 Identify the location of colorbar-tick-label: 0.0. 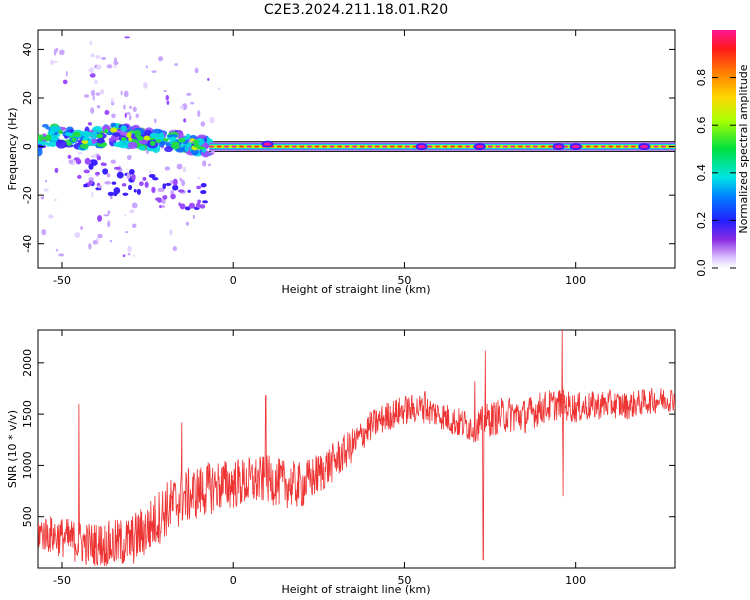
(701, 268).